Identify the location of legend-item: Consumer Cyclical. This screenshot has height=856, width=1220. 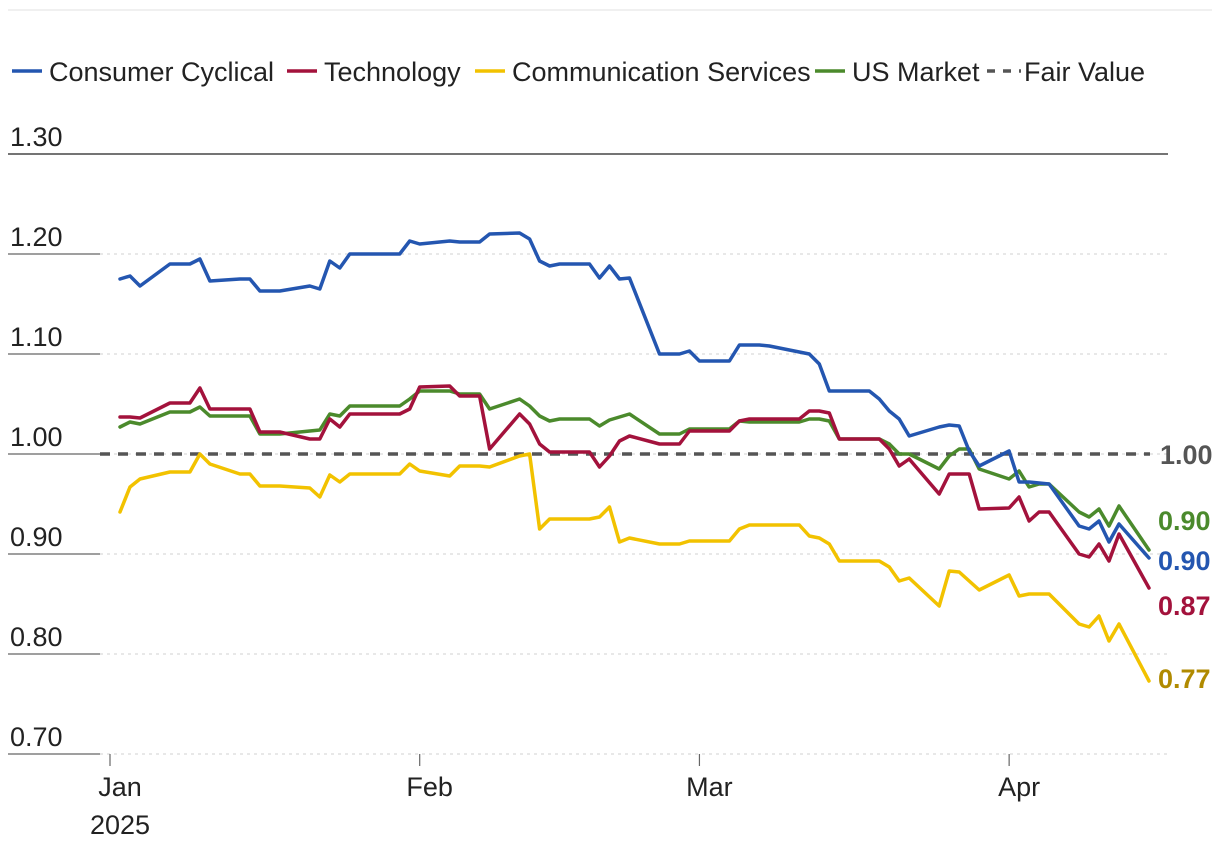
(143, 72).